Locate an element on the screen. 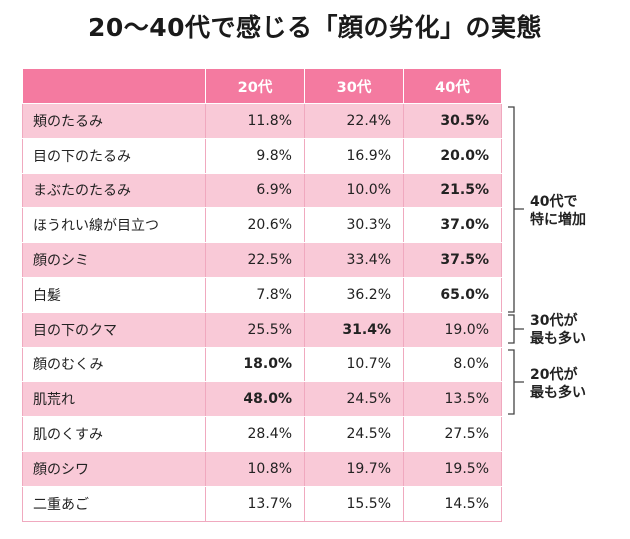 This screenshot has height=539, width=630. annotation-40s: 40代で 特に増加 is located at coordinates (558, 211).